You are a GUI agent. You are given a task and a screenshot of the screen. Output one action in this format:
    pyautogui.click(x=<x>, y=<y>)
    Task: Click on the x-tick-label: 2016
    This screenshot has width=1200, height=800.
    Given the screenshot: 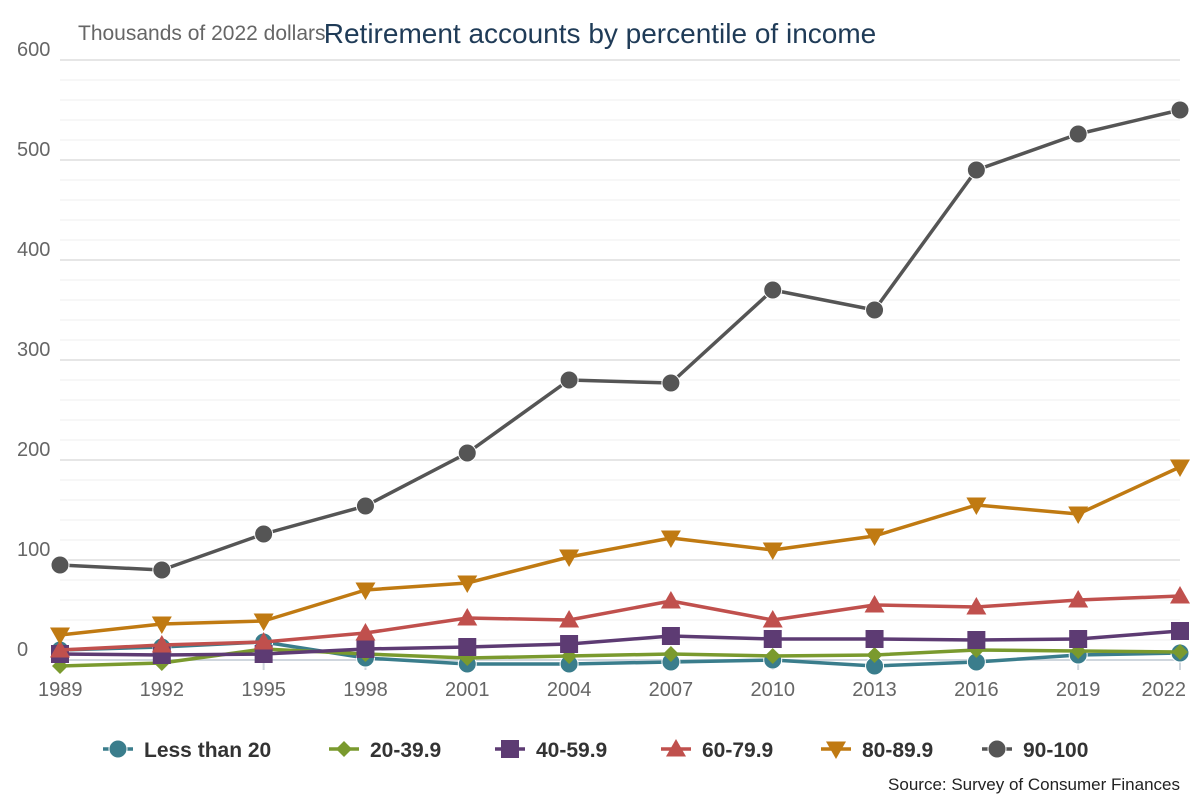 What is the action you would take?
    pyautogui.click(x=976, y=690)
    